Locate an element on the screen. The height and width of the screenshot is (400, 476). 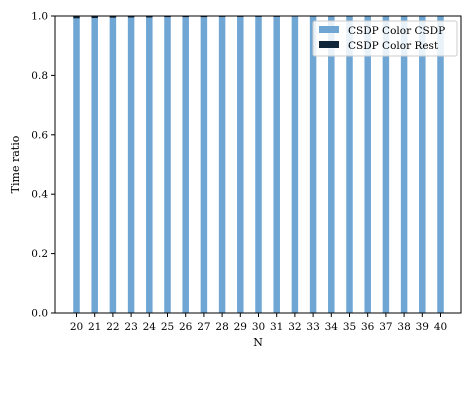
x-tick-label: 37 is located at coordinates (385, 327).